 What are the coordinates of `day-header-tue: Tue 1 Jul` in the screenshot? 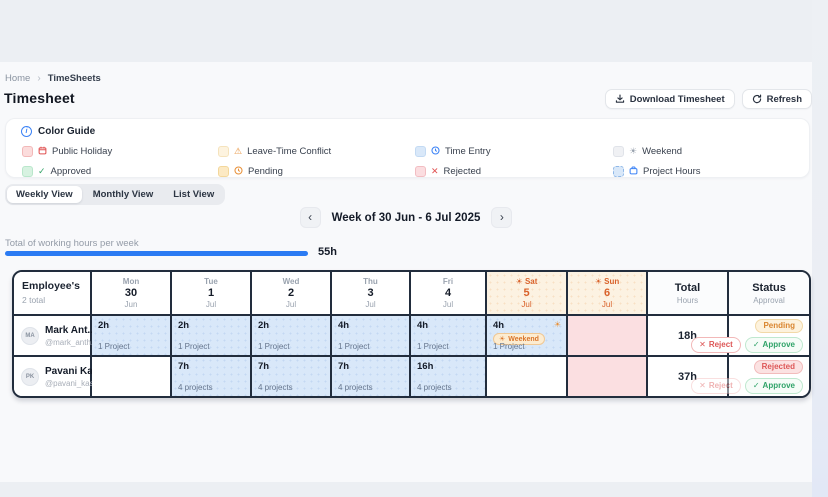 It's located at (212, 294).